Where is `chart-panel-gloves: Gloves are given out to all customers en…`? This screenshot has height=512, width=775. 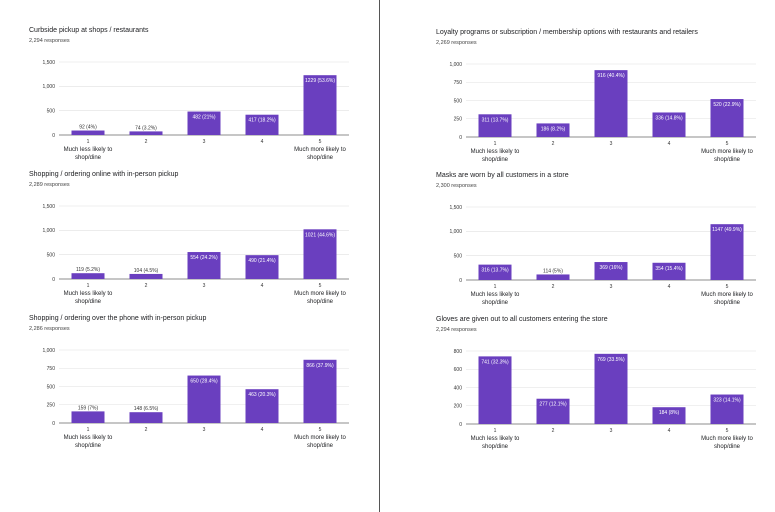
chart-panel-gloves: Gloves are given out to all customers en… is located at coordinates (596, 388).